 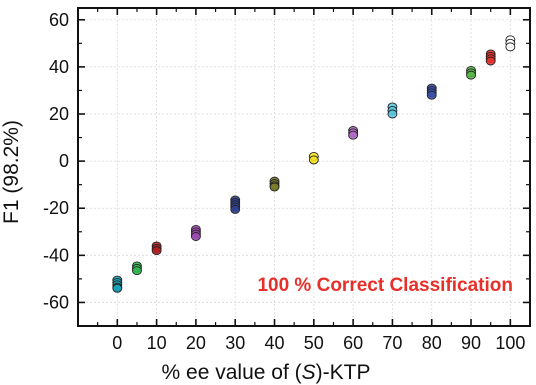 What do you see at coordinates (353, 343) in the screenshot?
I see `x-tick-label: 60` at bounding box center [353, 343].